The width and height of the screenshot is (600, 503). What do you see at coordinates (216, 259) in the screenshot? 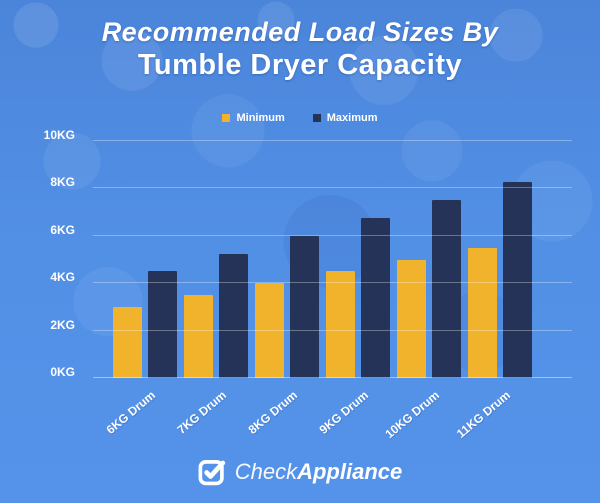
I see `bar-group-7kg-drum` at bounding box center [216, 259].